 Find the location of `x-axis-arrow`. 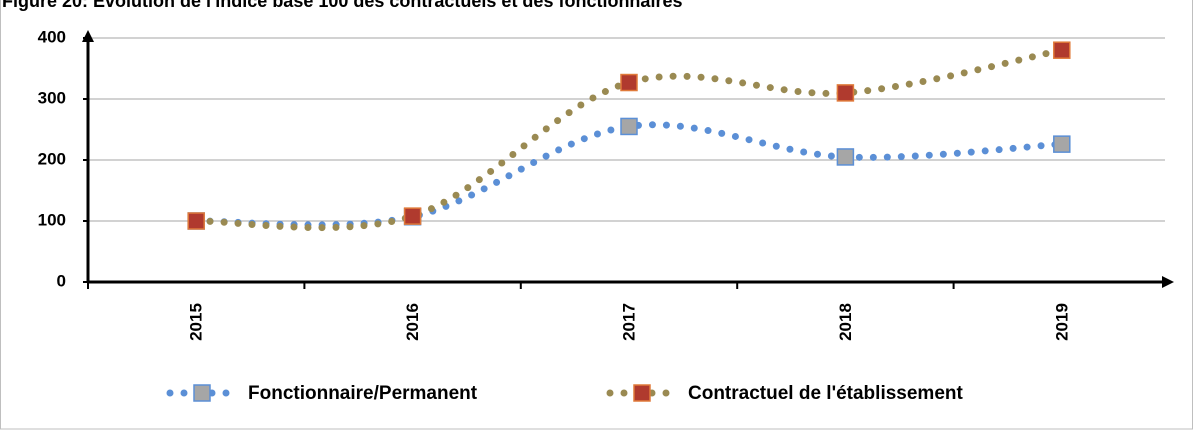

x-axis-arrow is located at coordinates (1168, 282).